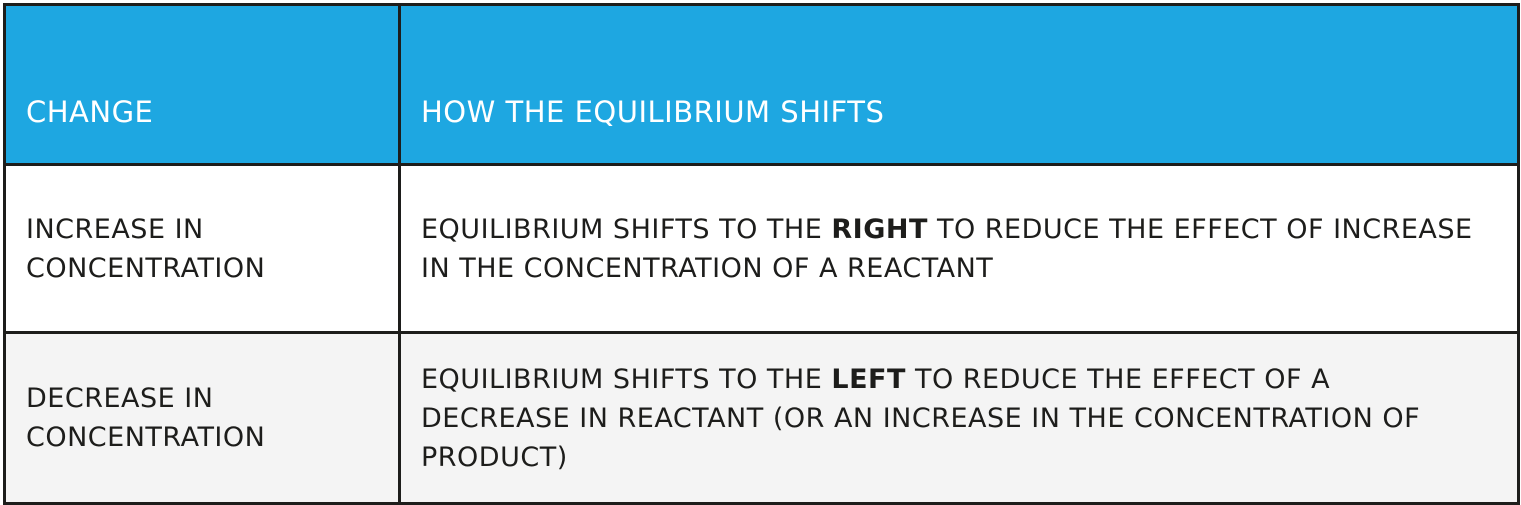  I want to click on shift-direction: LEFT, so click(868, 379).